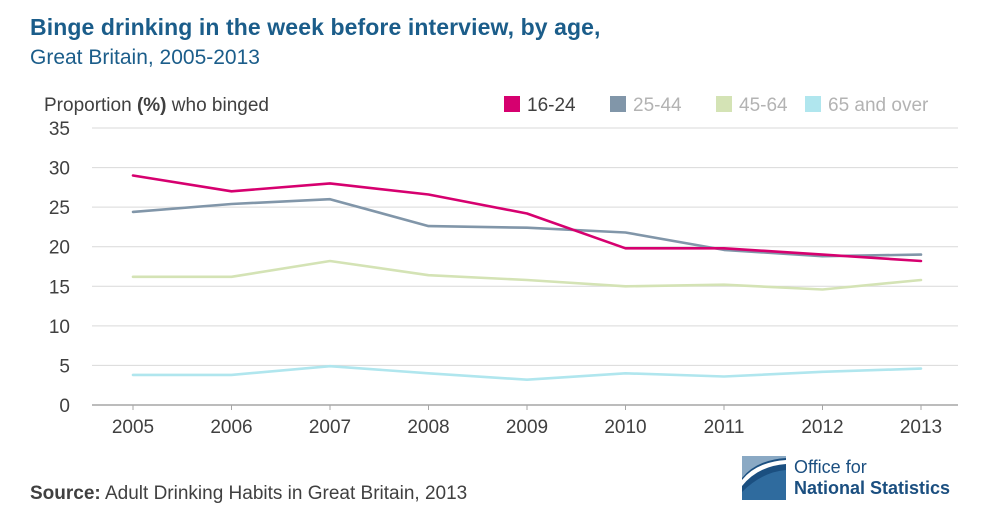 This screenshot has width=998, height=530. I want to click on y-tick-label: 0, so click(64, 406).